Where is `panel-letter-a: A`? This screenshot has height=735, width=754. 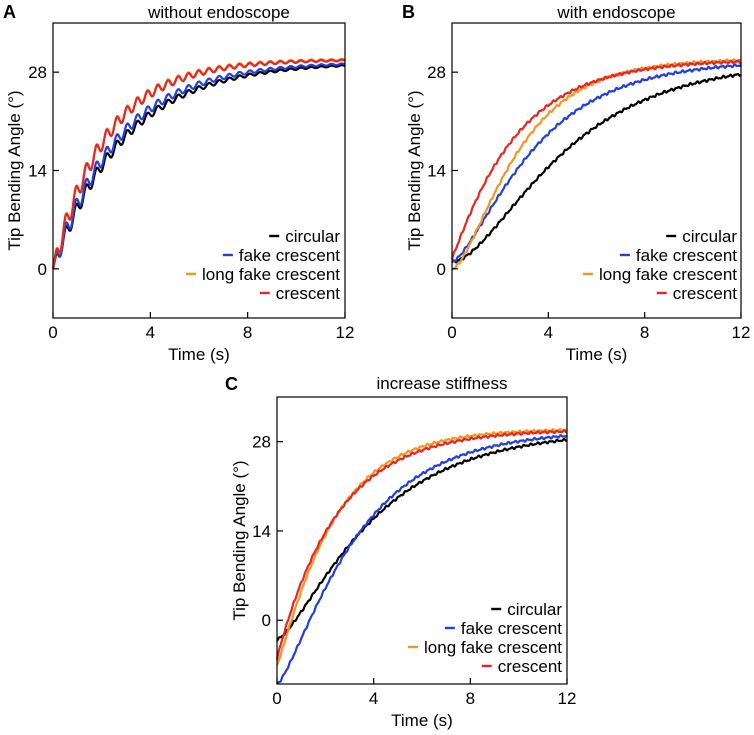 panel-letter-a: A is located at coordinates (9, 12).